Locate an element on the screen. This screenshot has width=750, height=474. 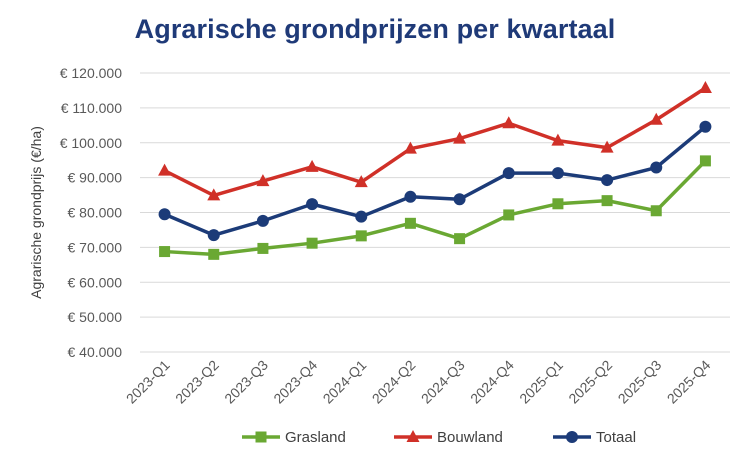
legend-label: Bouwland is located at coordinates (470, 437).